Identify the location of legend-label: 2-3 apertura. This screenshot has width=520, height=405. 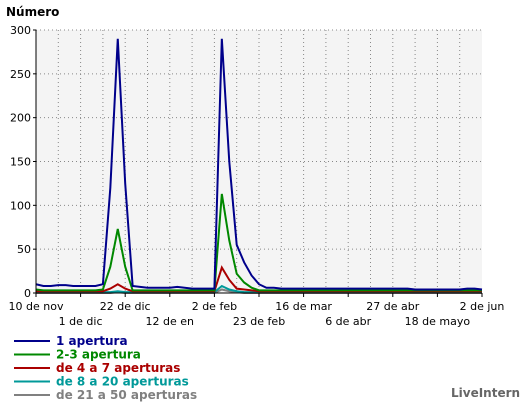
(98, 355).